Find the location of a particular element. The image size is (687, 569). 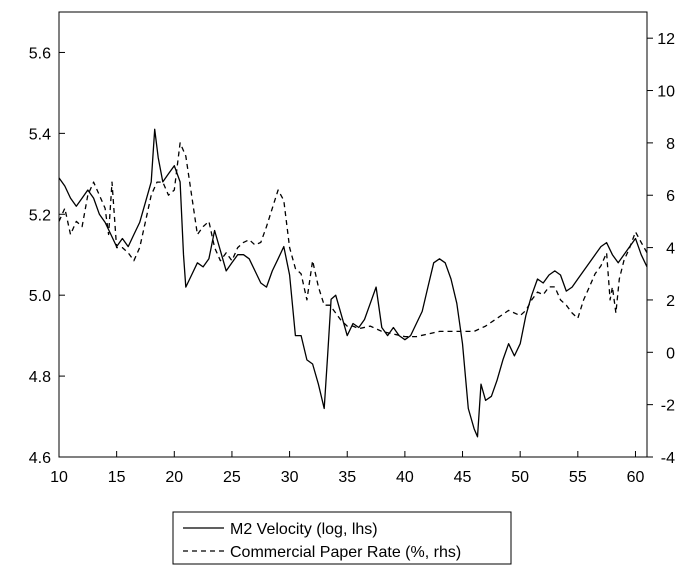

x-tick-label: 60 is located at coordinates (636, 477).